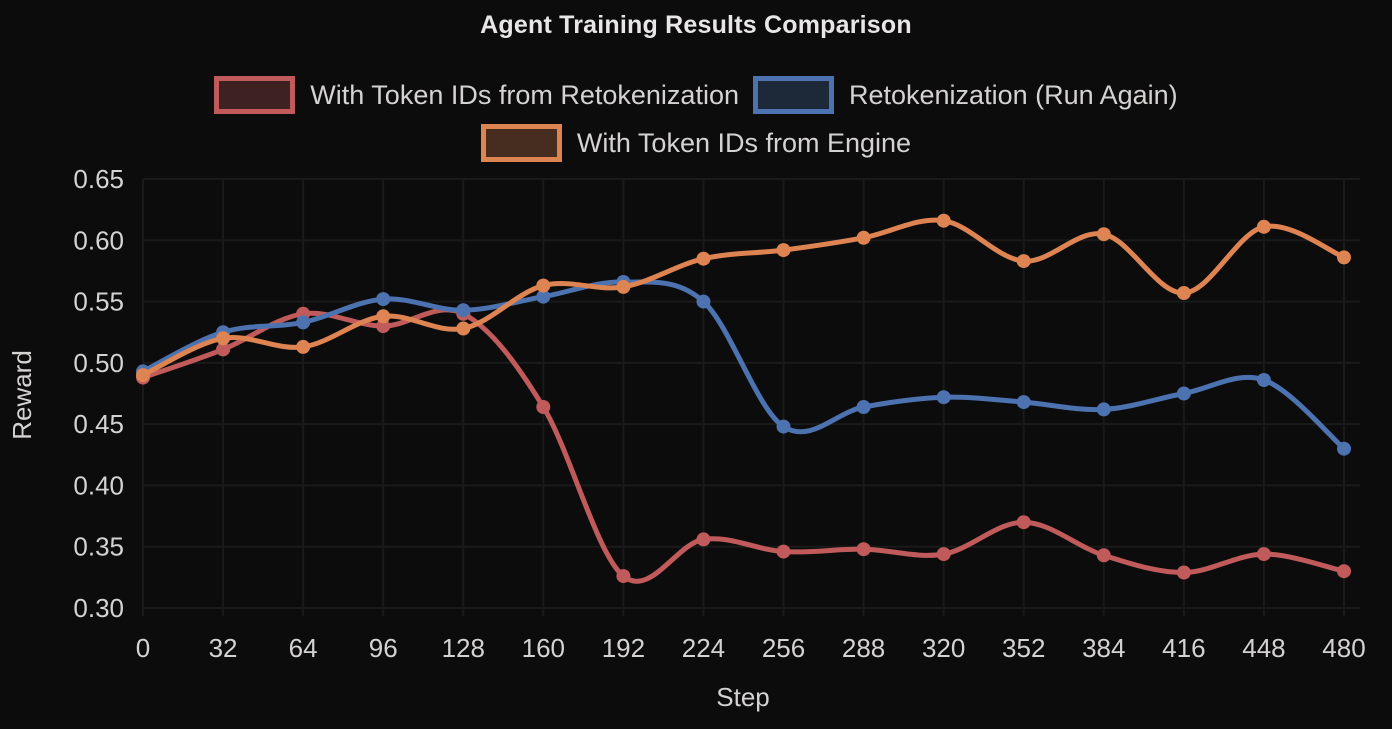  Describe the element at coordinates (463, 648) in the screenshot. I see `x-tick-label: 128` at that location.